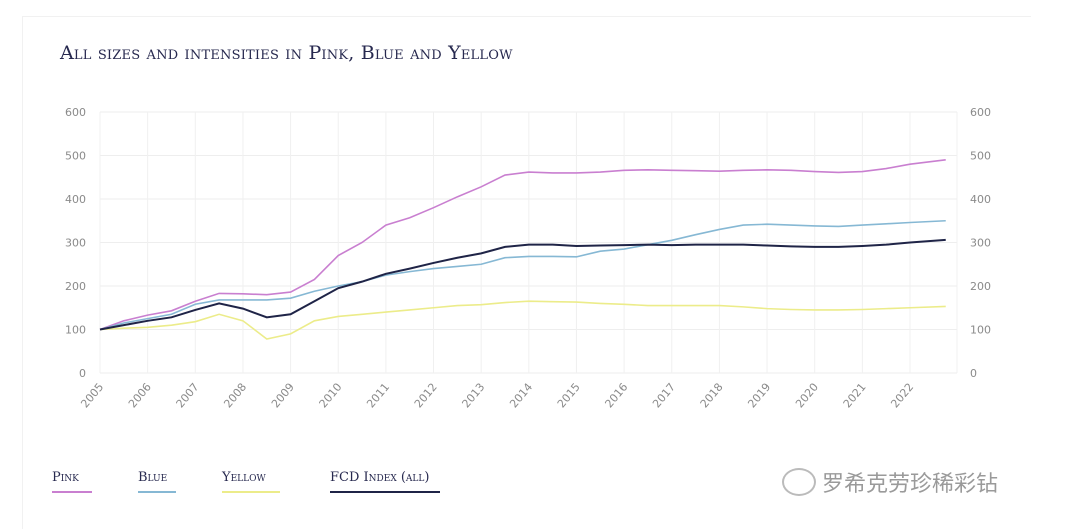  Describe the element at coordinates (799, 482) in the screenshot. I see `wechat-icon` at that location.